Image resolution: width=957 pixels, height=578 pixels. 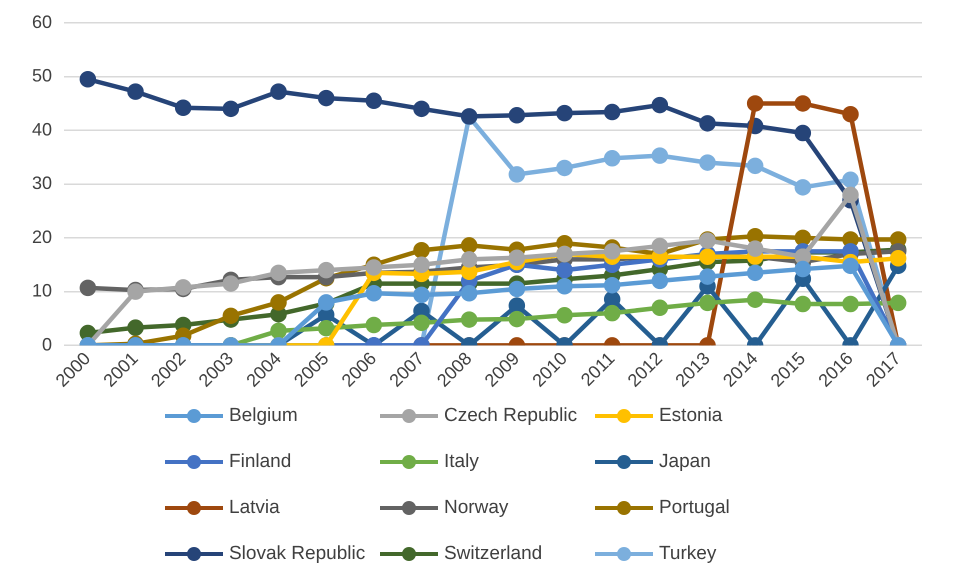 I want to click on y-tick-label: 40, so click(x=42, y=129).